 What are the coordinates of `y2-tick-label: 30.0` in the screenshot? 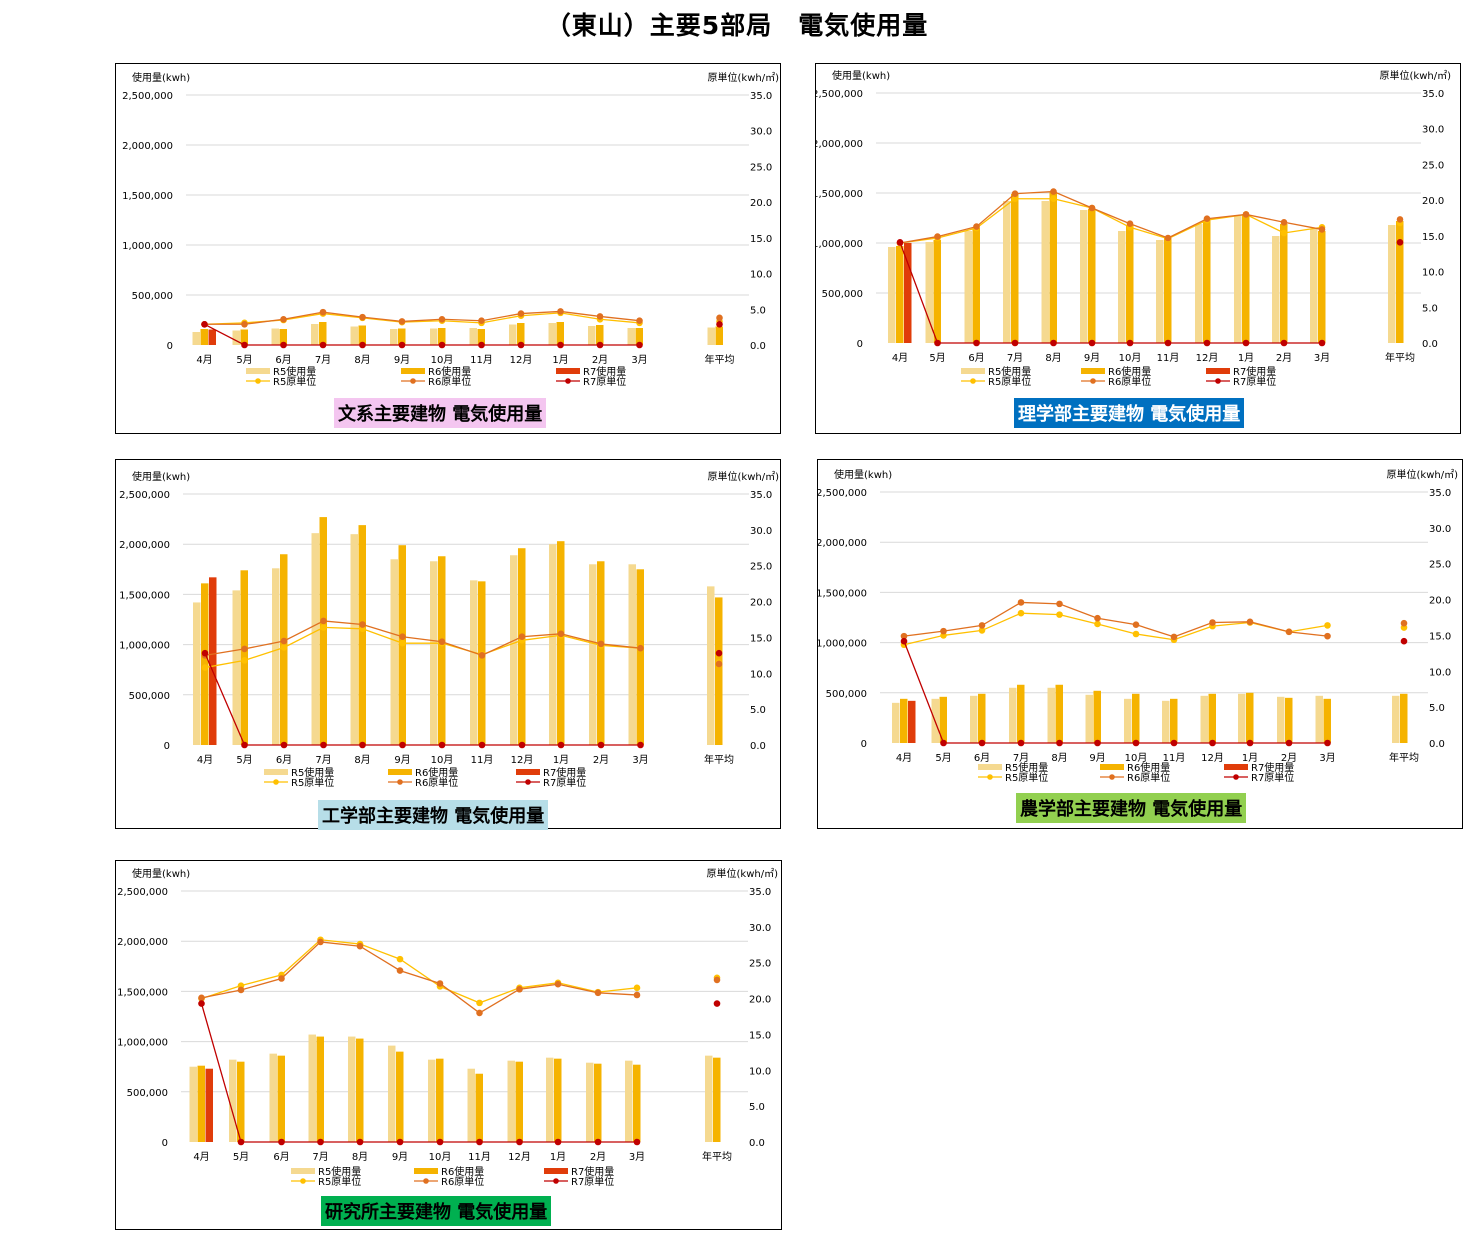 It's located at (1440, 529).